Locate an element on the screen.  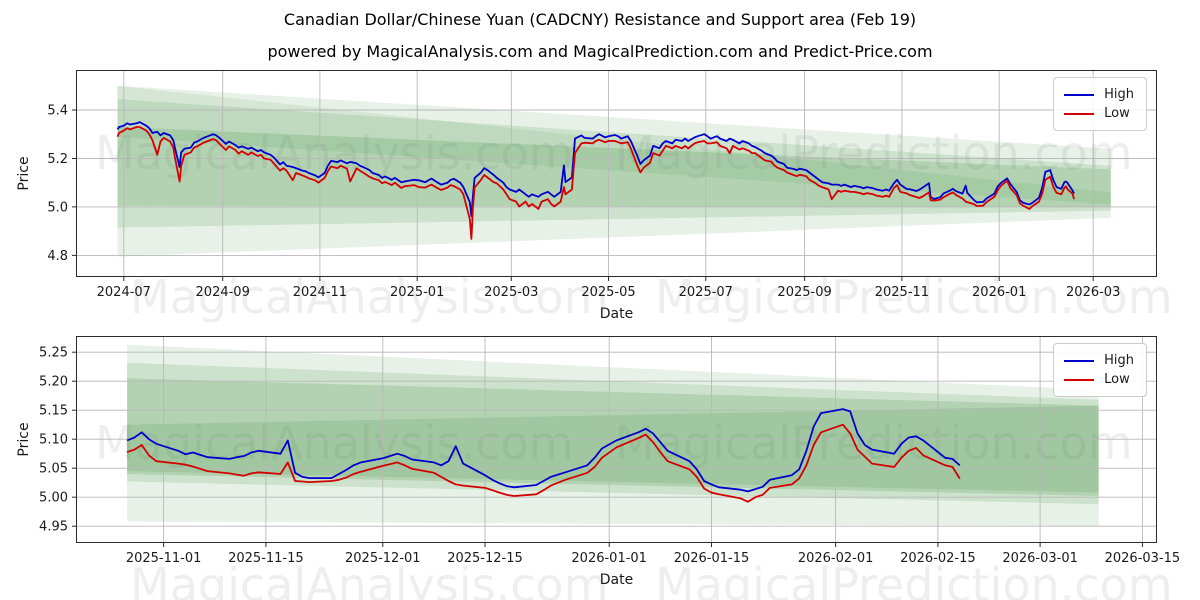
low-line is located at coordinates (543, 463).